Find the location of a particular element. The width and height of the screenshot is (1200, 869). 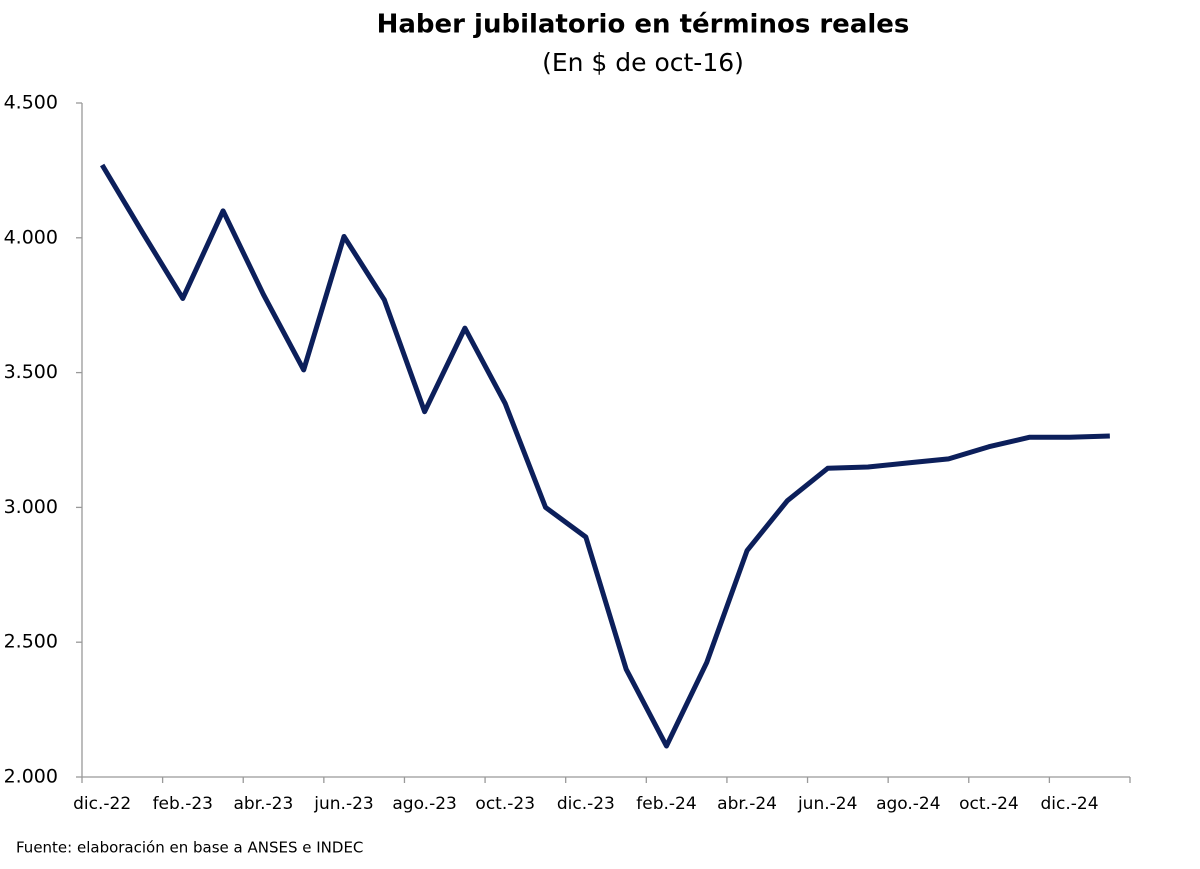

y-tick-label: 3.000 is located at coordinates (31, 507).